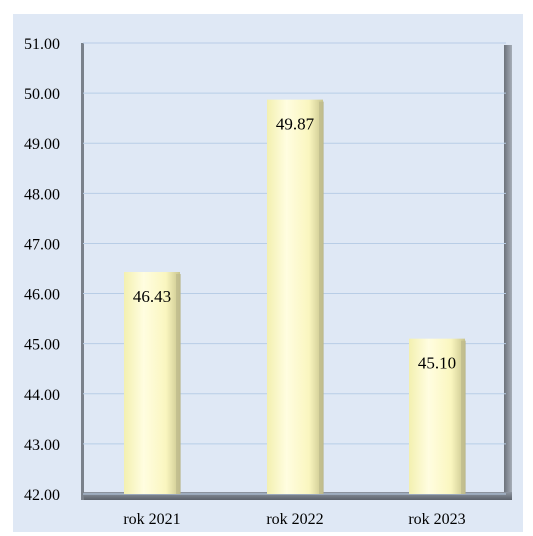  Describe the element at coordinates (42, 445) in the screenshot. I see `y-tick-label: 43.00` at that location.